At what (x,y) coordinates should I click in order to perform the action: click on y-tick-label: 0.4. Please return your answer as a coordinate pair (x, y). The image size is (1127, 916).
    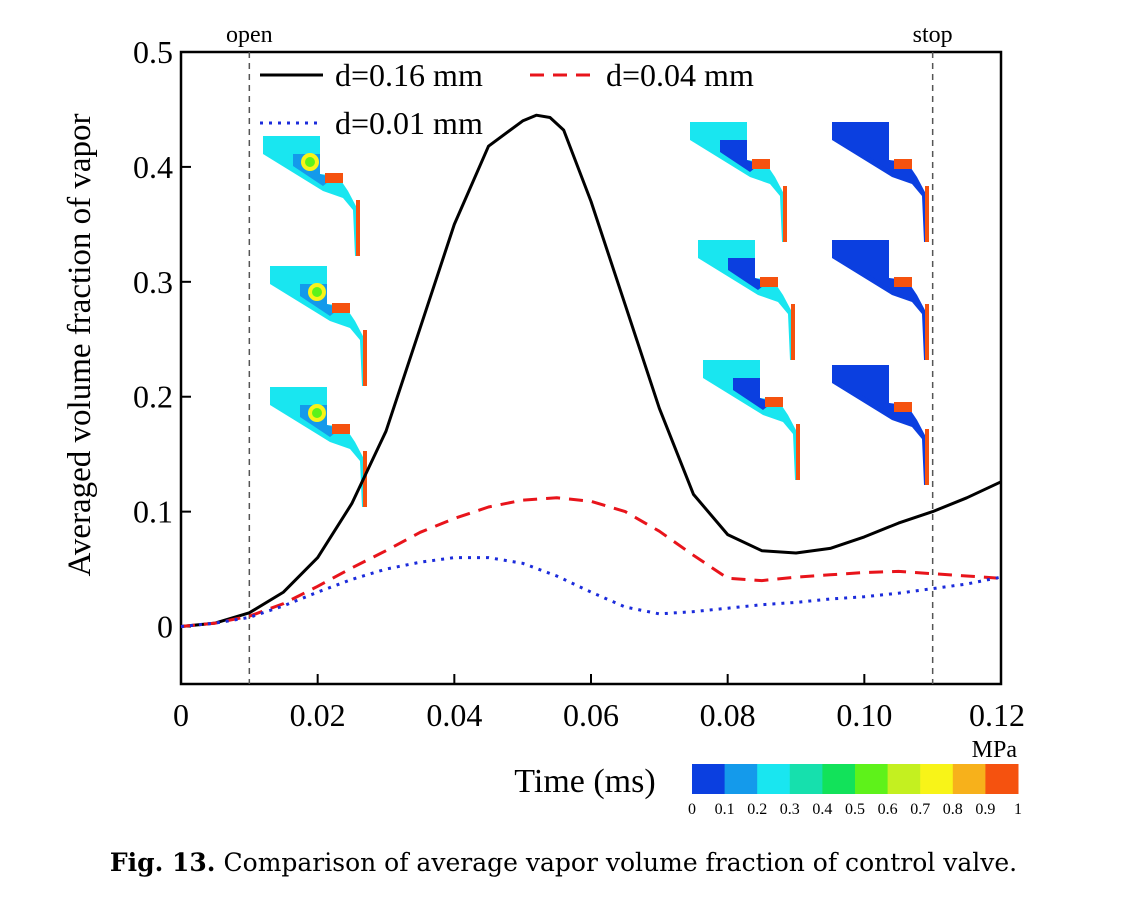
    Looking at the image, I should click on (153, 167).